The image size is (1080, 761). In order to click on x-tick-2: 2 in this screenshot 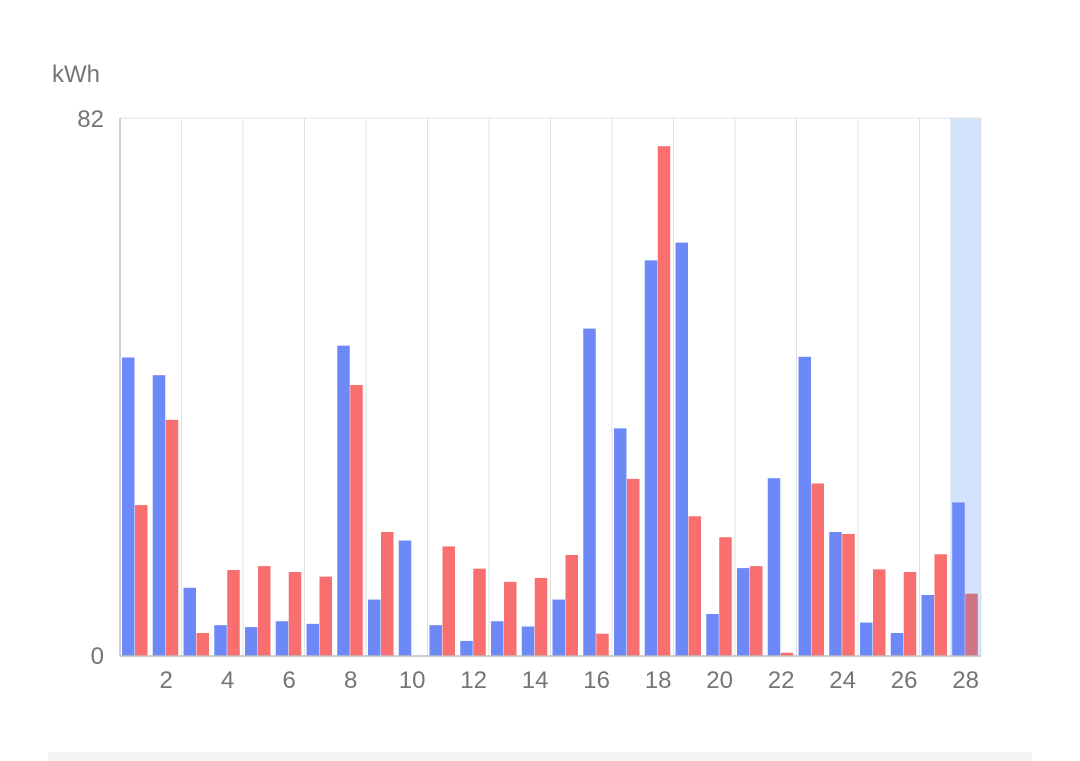, I will do `click(165, 680)`.